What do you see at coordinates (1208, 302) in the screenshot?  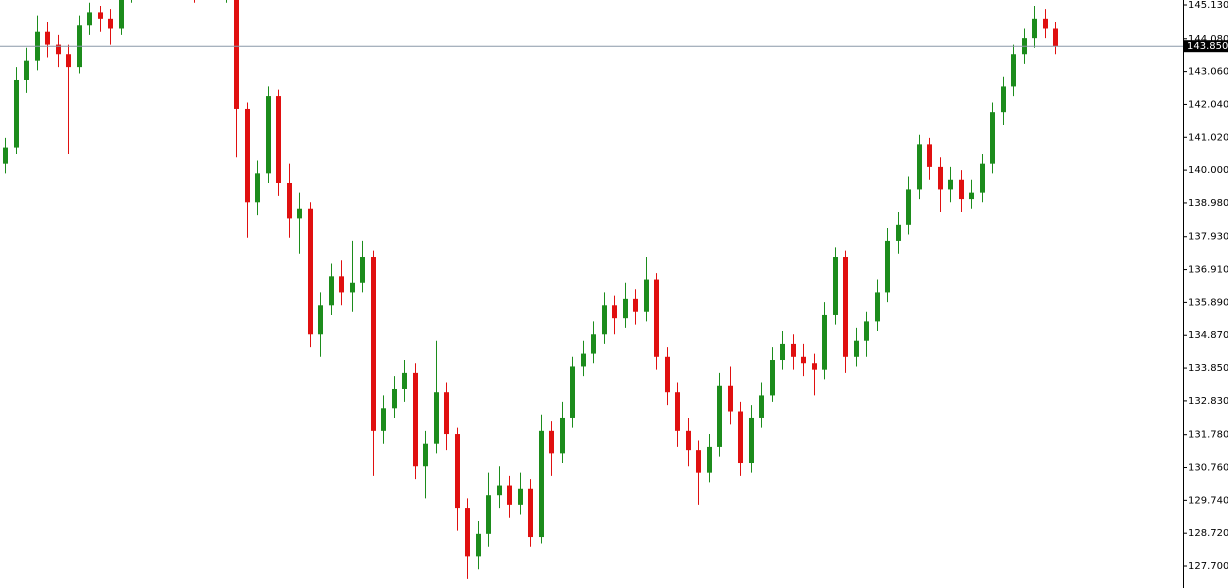 I see `y-tick-label: 135.890` at bounding box center [1208, 302].